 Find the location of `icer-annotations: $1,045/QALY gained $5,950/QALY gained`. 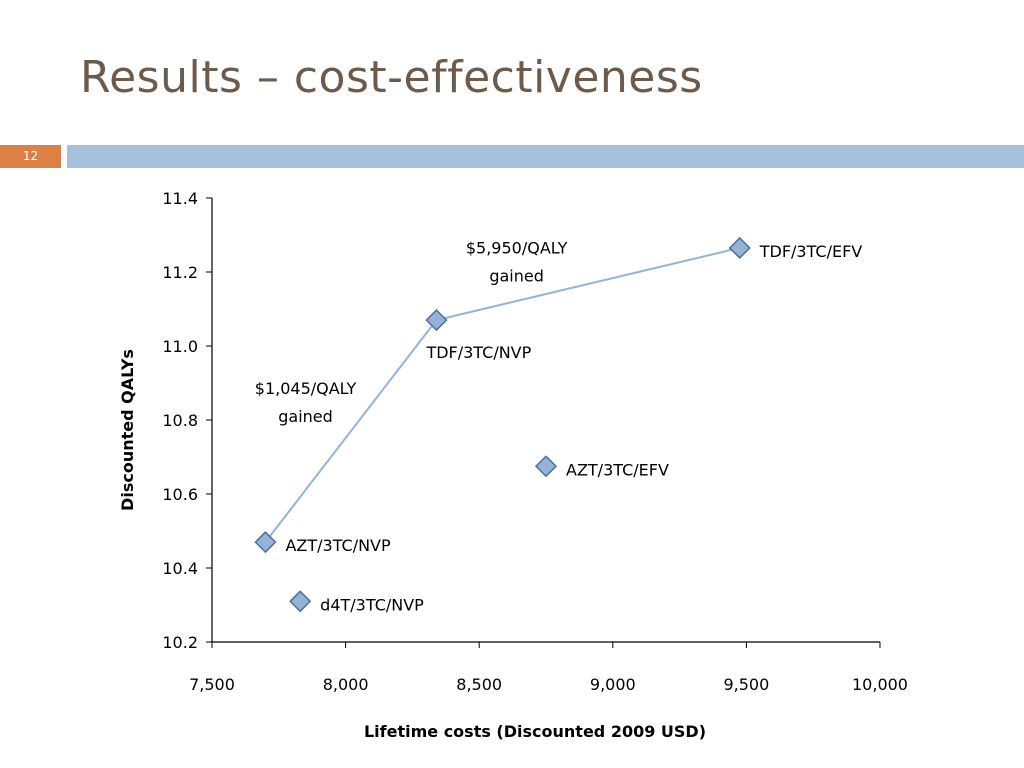

icer-annotations: $1,045/QALY gained $5,950/QALY gained is located at coordinates (411, 333).